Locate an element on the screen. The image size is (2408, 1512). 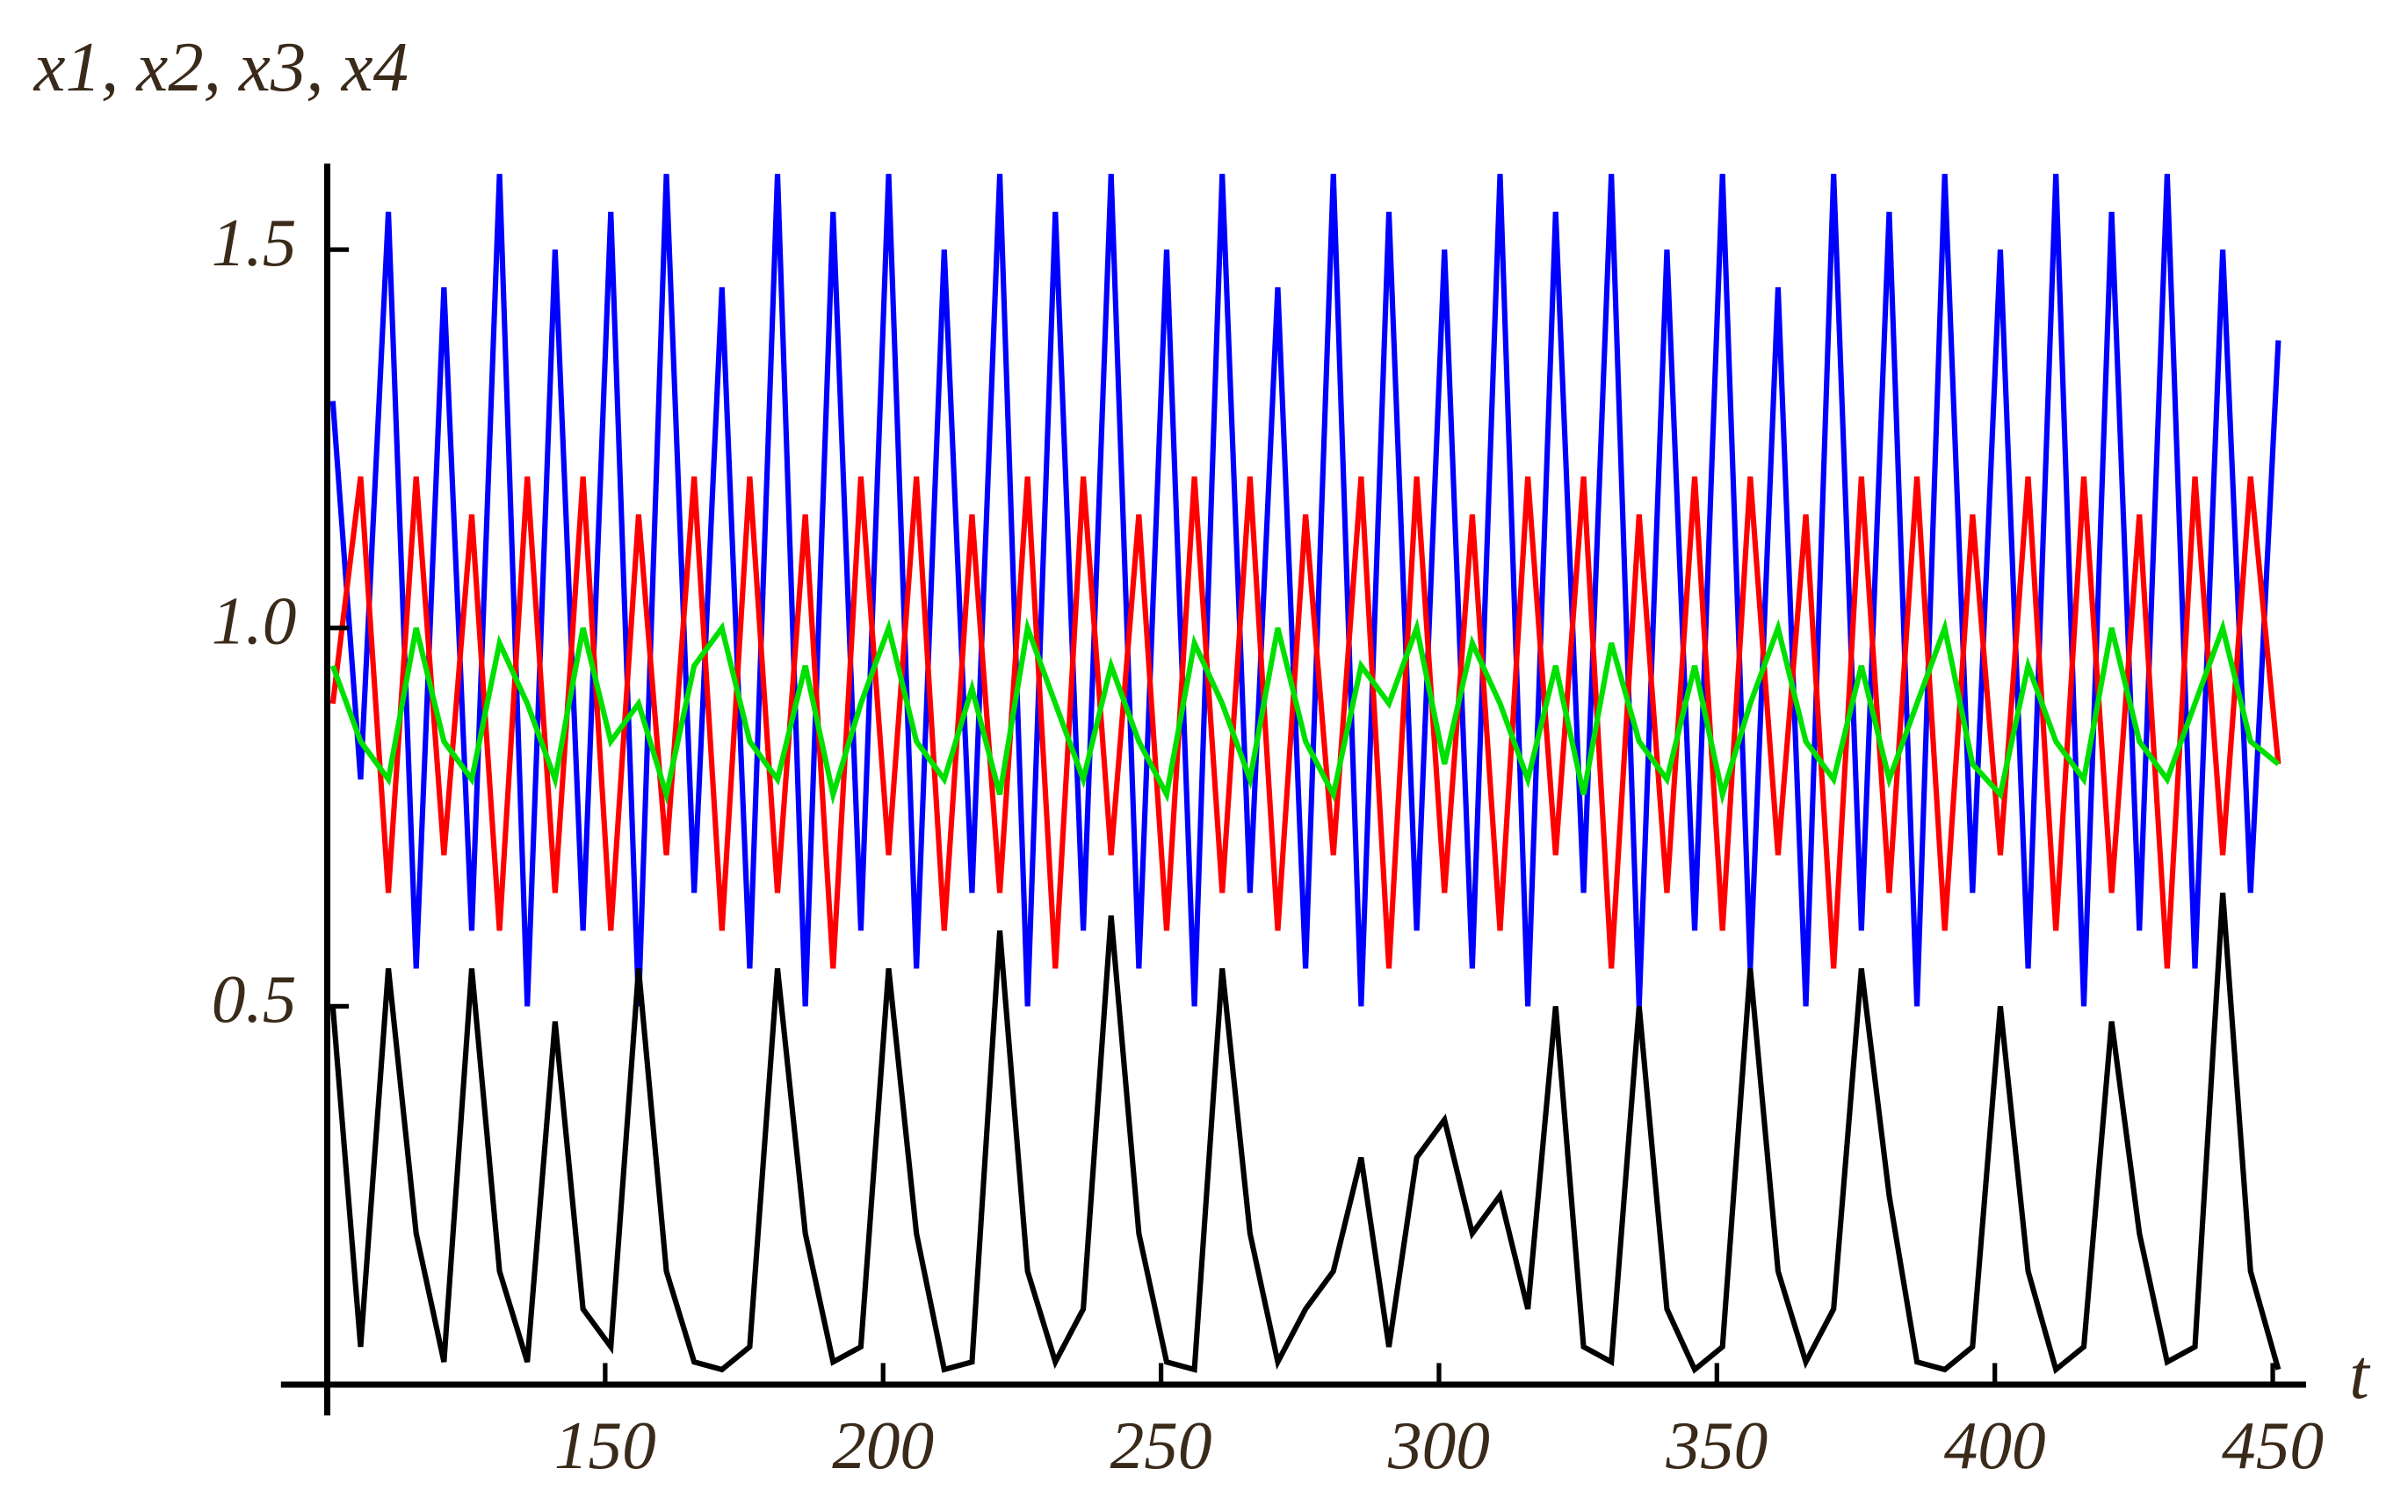
x-tick-label: 450 is located at coordinates (2273, 1445).